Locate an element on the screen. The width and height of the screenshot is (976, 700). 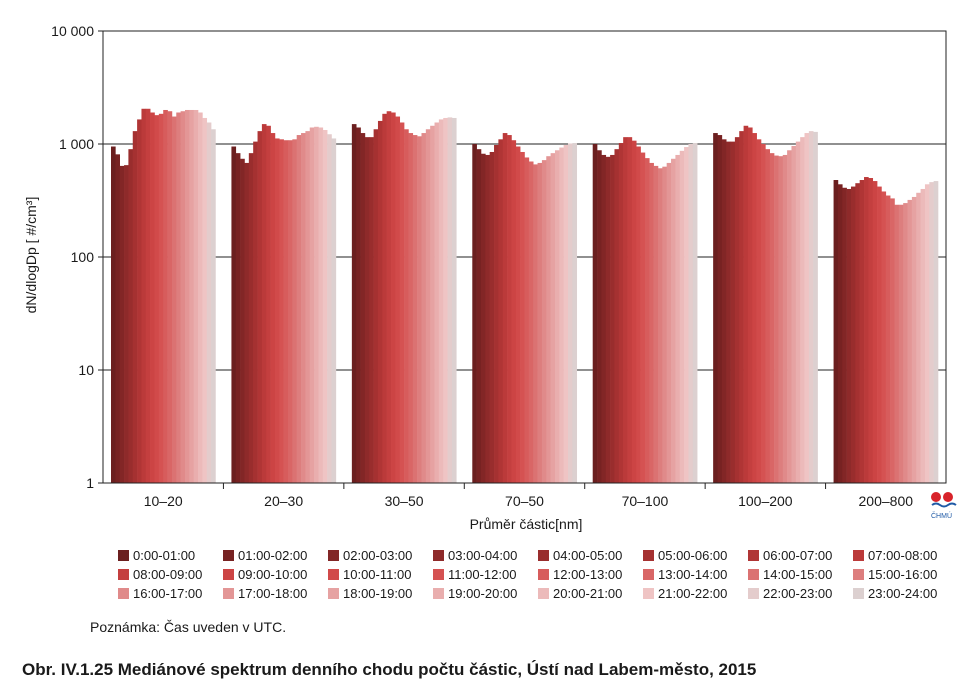
y-axis-title: dN/dlogDp [ #/cm³] is located at coordinates (31, 255).